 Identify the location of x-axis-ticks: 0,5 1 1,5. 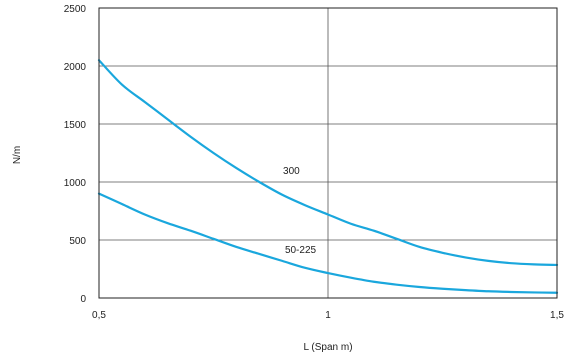
(328, 315).